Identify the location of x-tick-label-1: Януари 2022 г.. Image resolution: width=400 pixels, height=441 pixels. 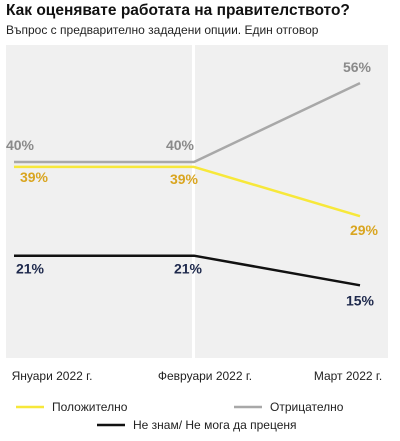
(52, 376).